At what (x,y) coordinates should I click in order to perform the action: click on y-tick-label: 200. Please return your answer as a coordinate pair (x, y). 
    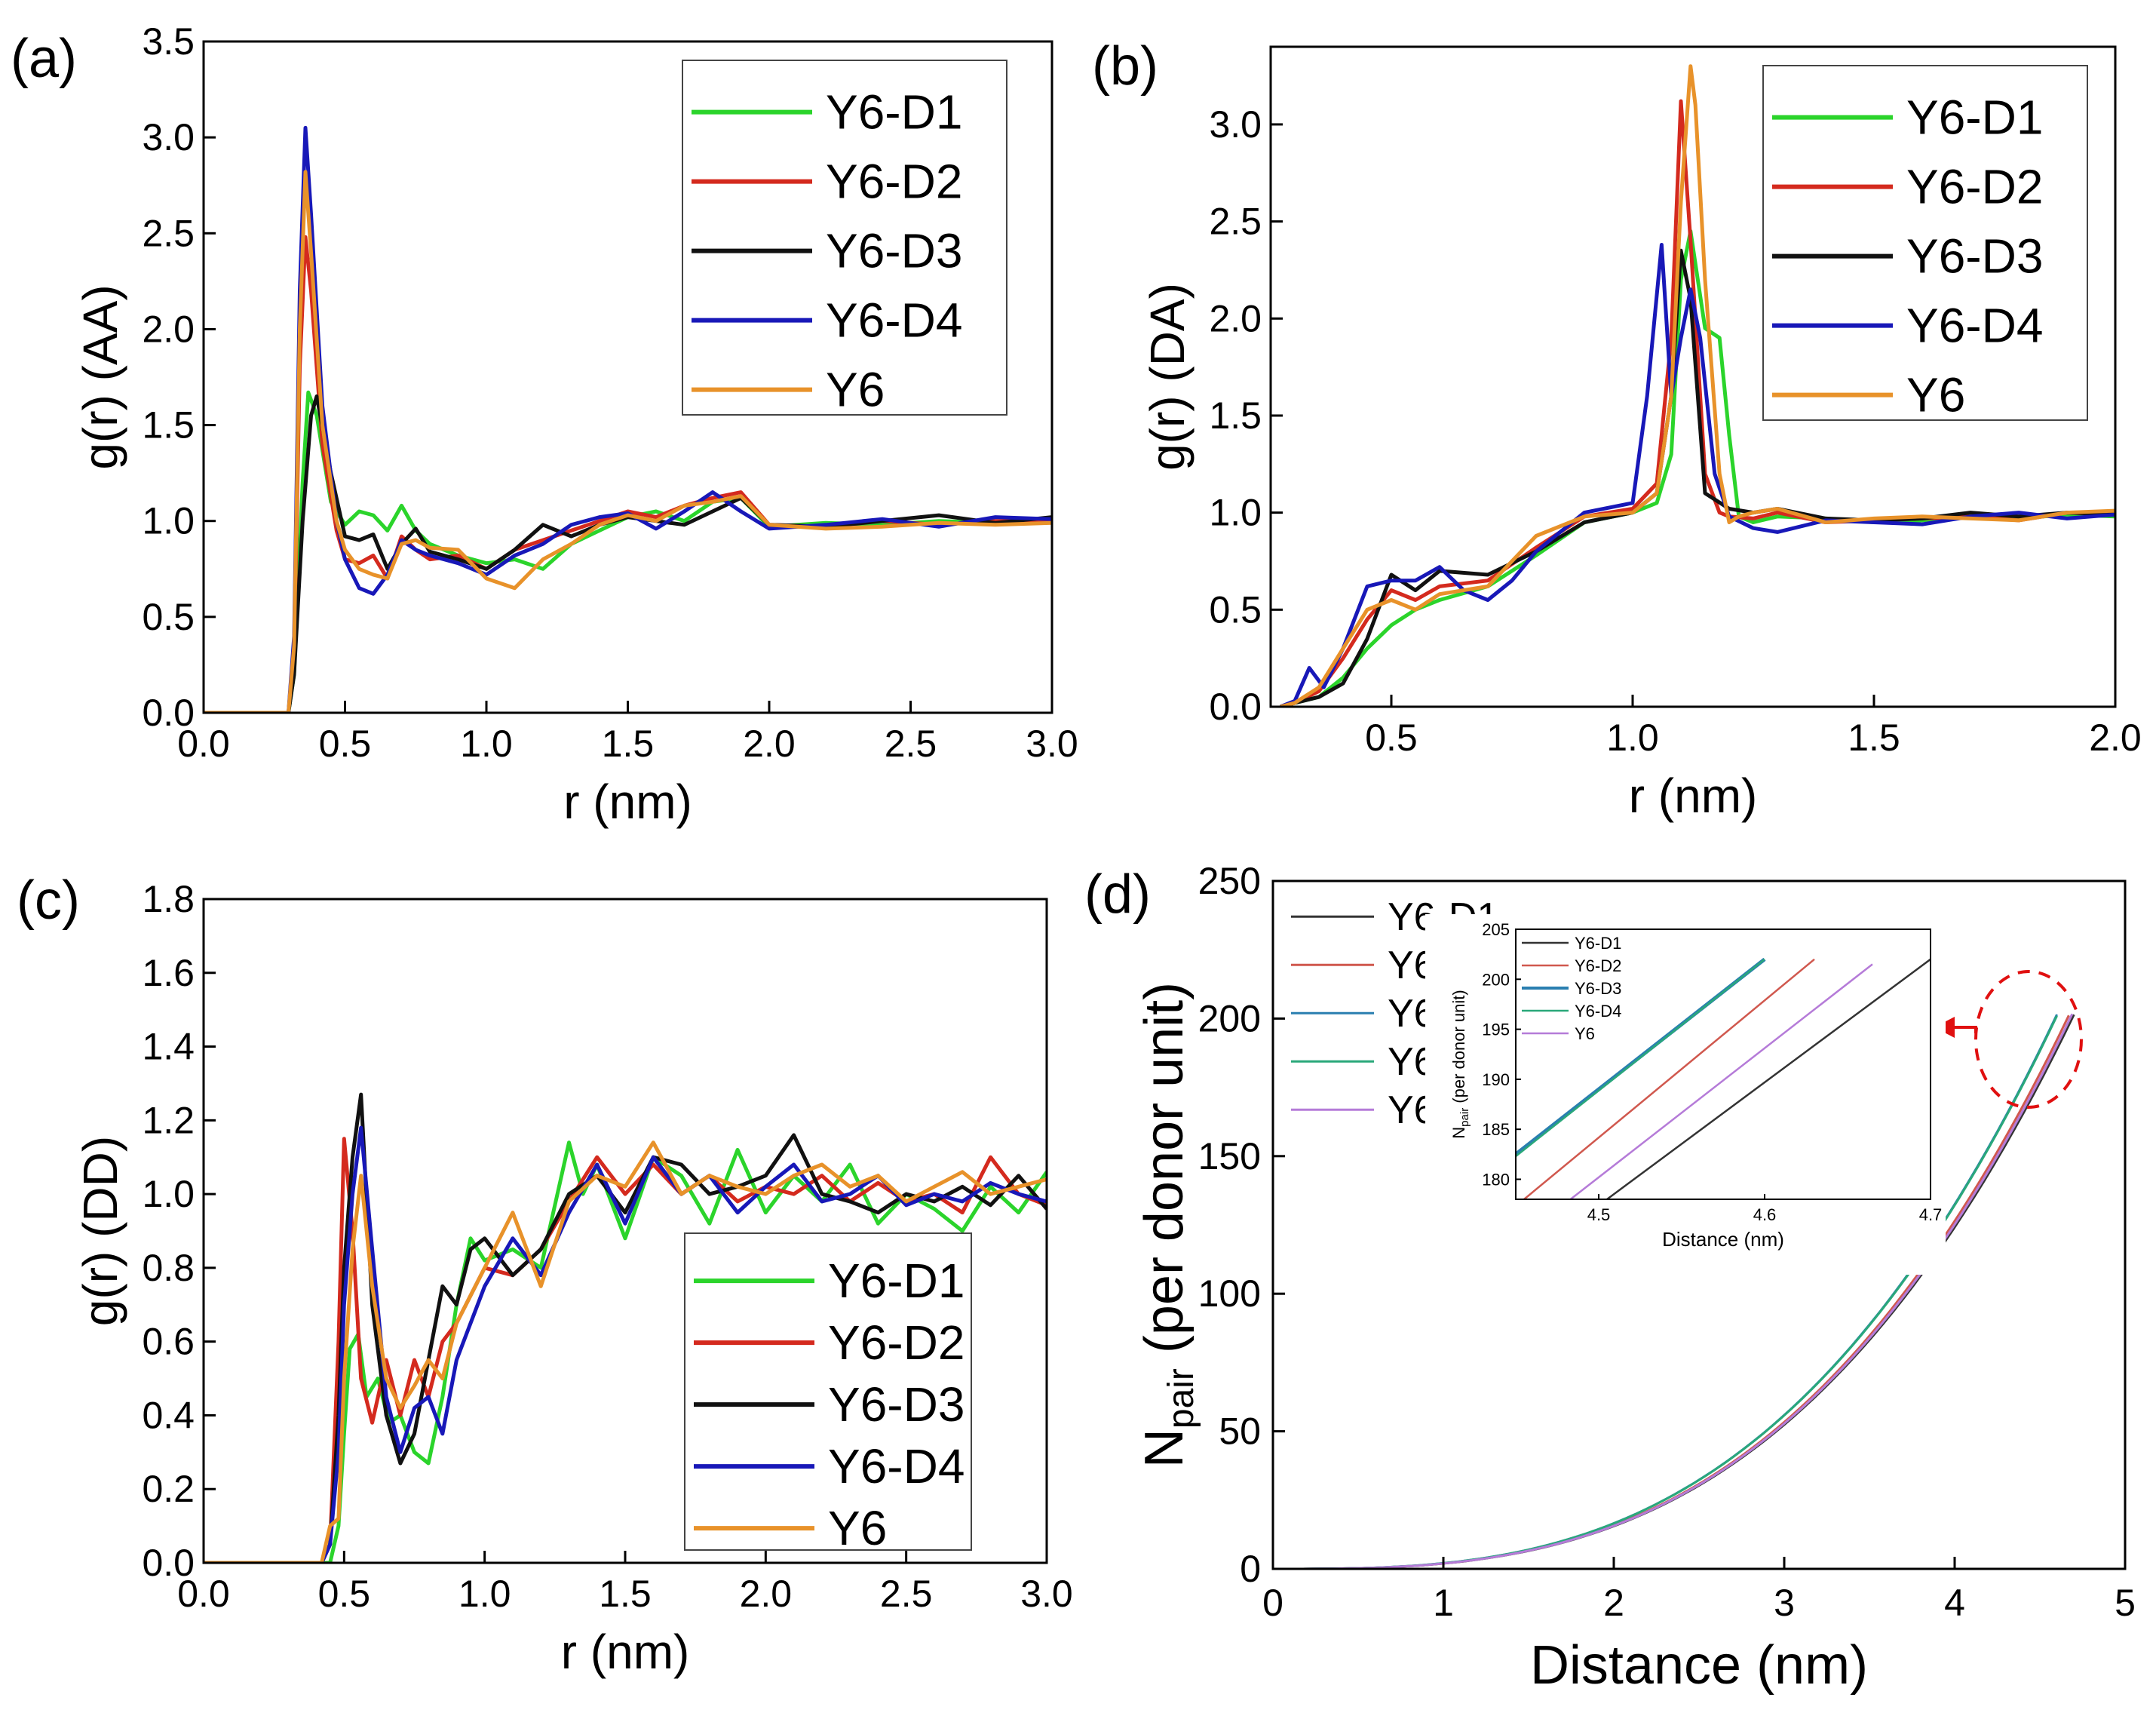
    Looking at the image, I should click on (1496, 979).